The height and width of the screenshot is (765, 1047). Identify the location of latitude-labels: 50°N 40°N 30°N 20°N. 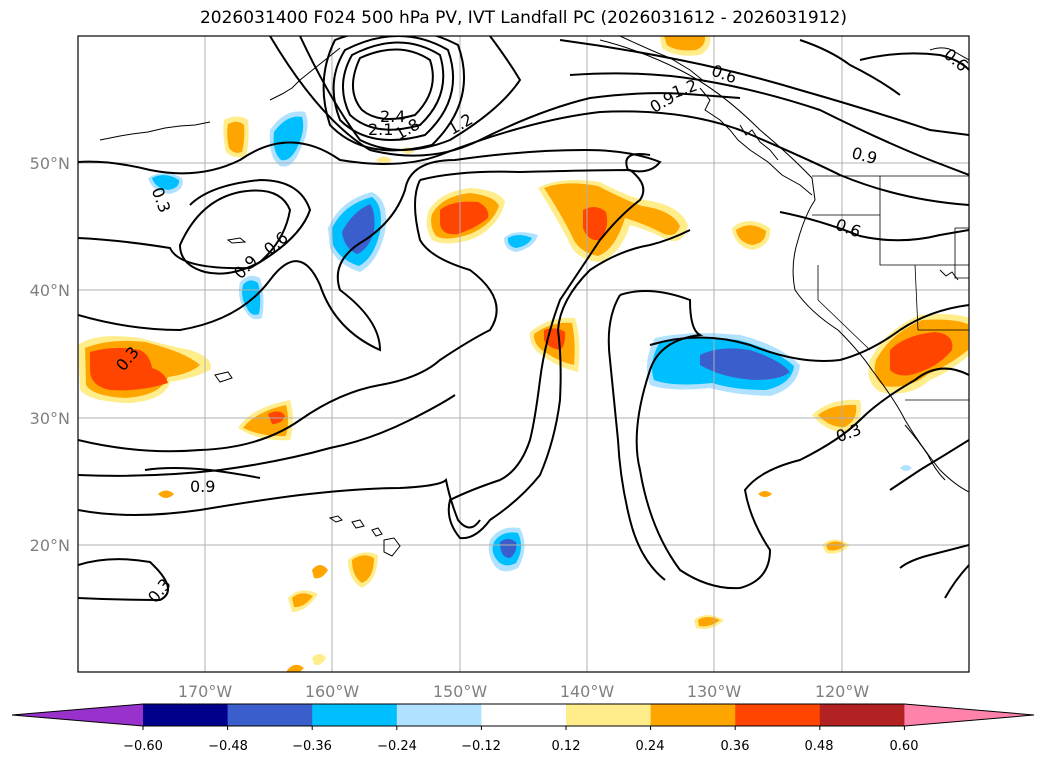
(50, 354).